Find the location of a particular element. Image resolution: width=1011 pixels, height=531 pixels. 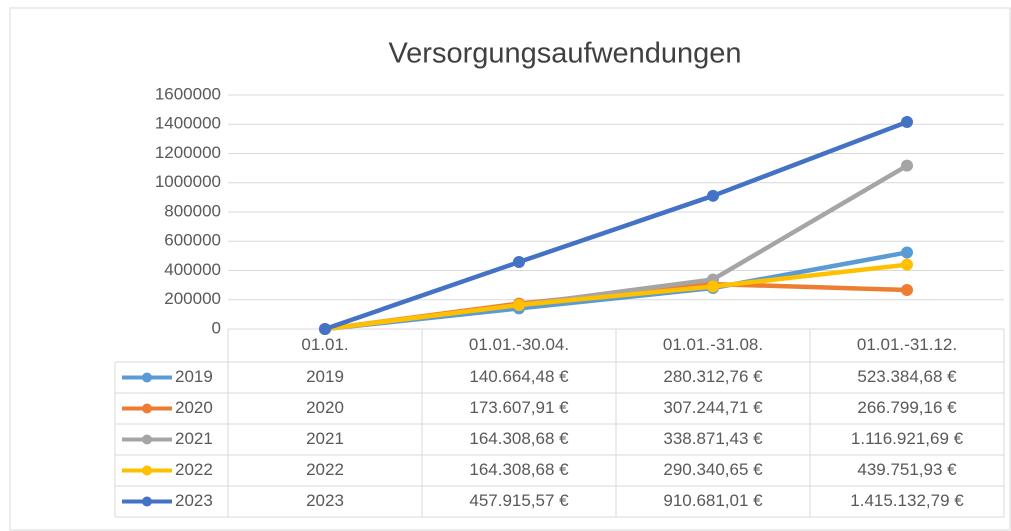

y-tick-label: 1200000 is located at coordinates (188, 152).